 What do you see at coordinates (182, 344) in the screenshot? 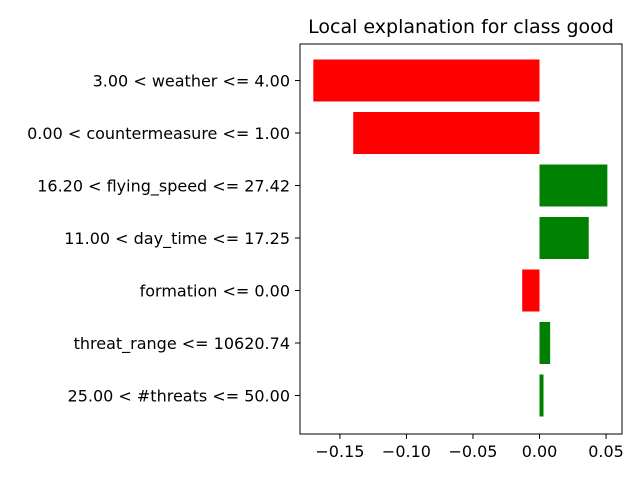
I see `y-tick-label: threat_range <= 10620.74` at bounding box center [182, 344].